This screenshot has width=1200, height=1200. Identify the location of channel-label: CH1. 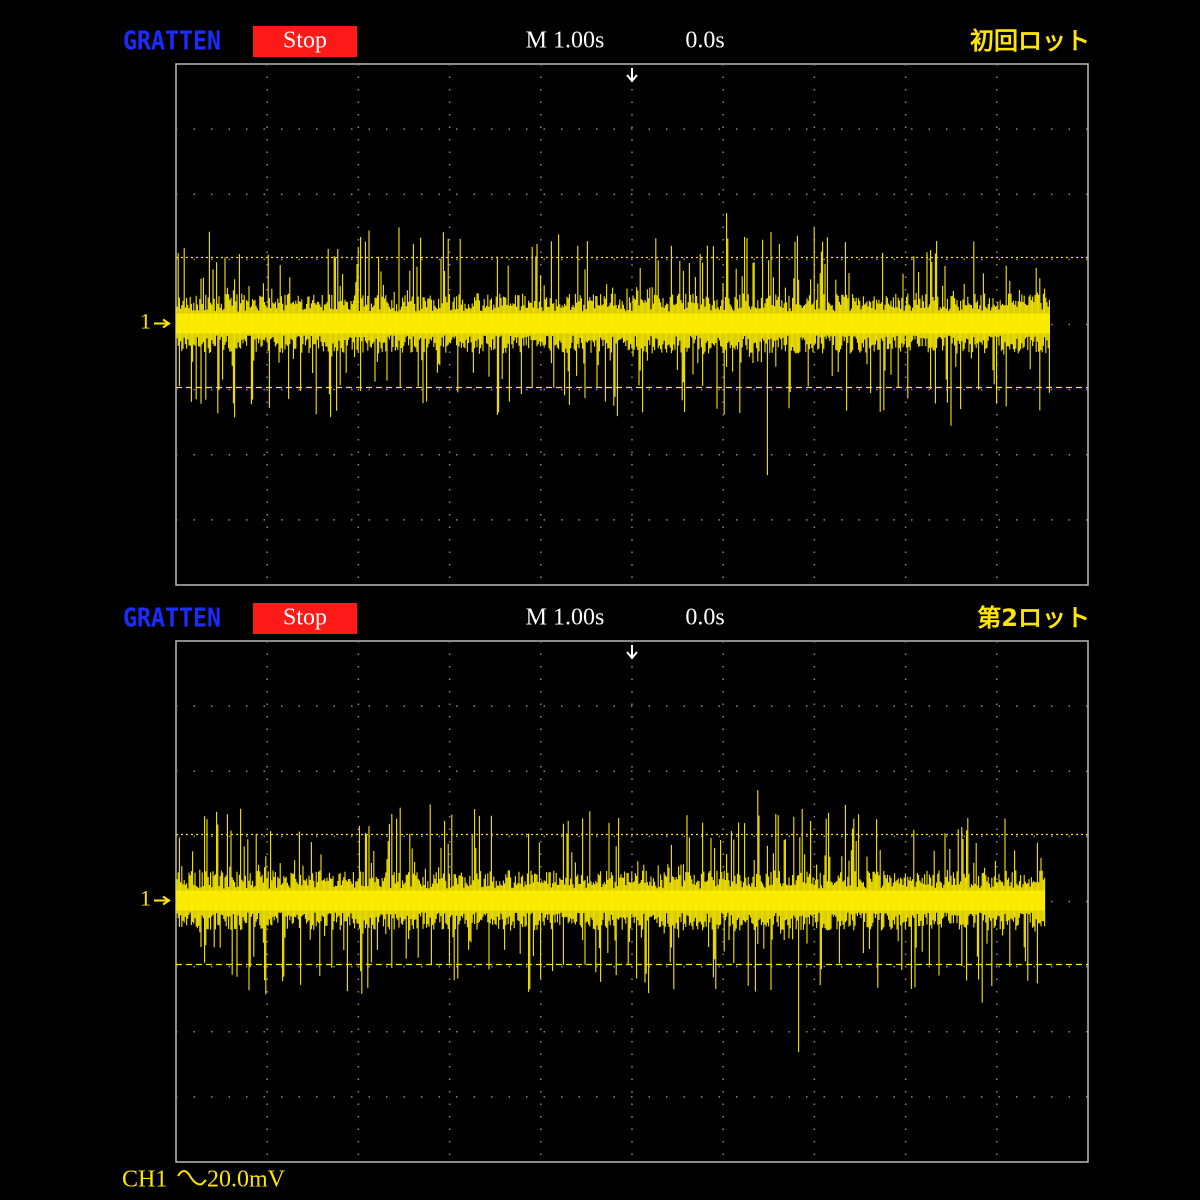
(144, 1180).